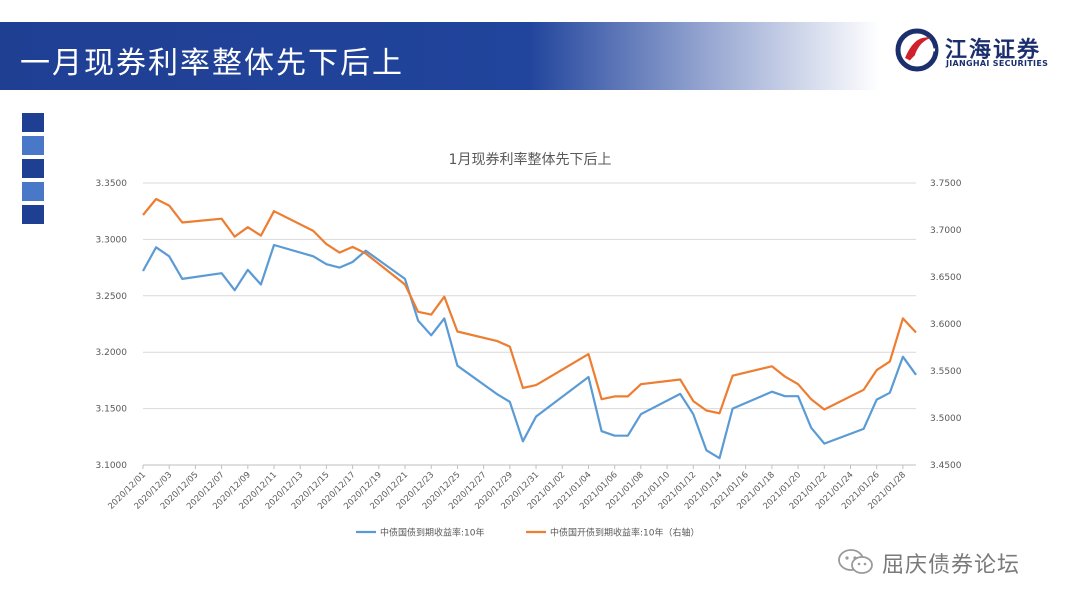  I want to click on logo-text-cn: 江海证券, so click(993, 50).